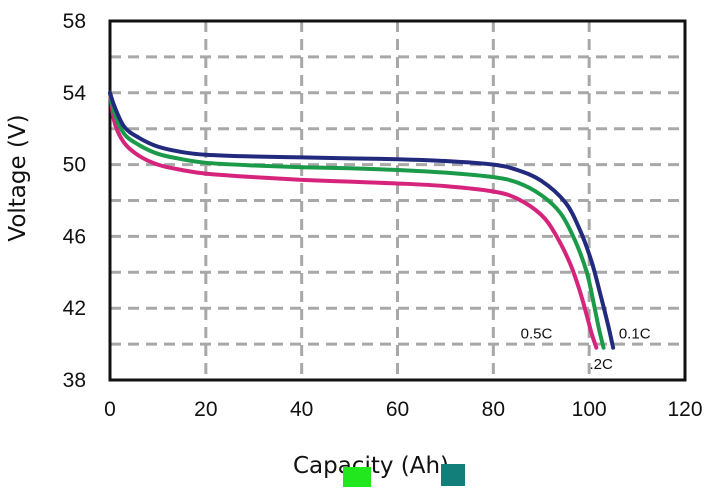 Image resolution: width=727 pixels, height=490 pixels. I want to click on curve-label: 0.5C, so click(537, 333).